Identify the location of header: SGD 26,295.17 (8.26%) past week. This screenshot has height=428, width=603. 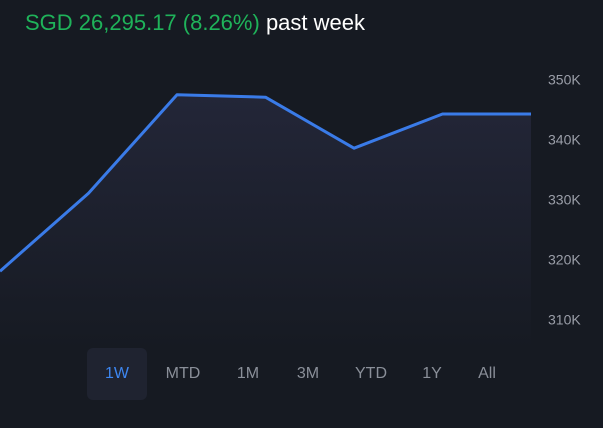
(195, 23).